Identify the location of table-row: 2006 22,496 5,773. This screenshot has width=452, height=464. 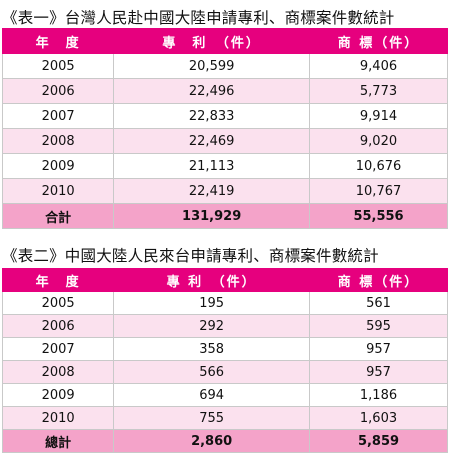
(224, 91).